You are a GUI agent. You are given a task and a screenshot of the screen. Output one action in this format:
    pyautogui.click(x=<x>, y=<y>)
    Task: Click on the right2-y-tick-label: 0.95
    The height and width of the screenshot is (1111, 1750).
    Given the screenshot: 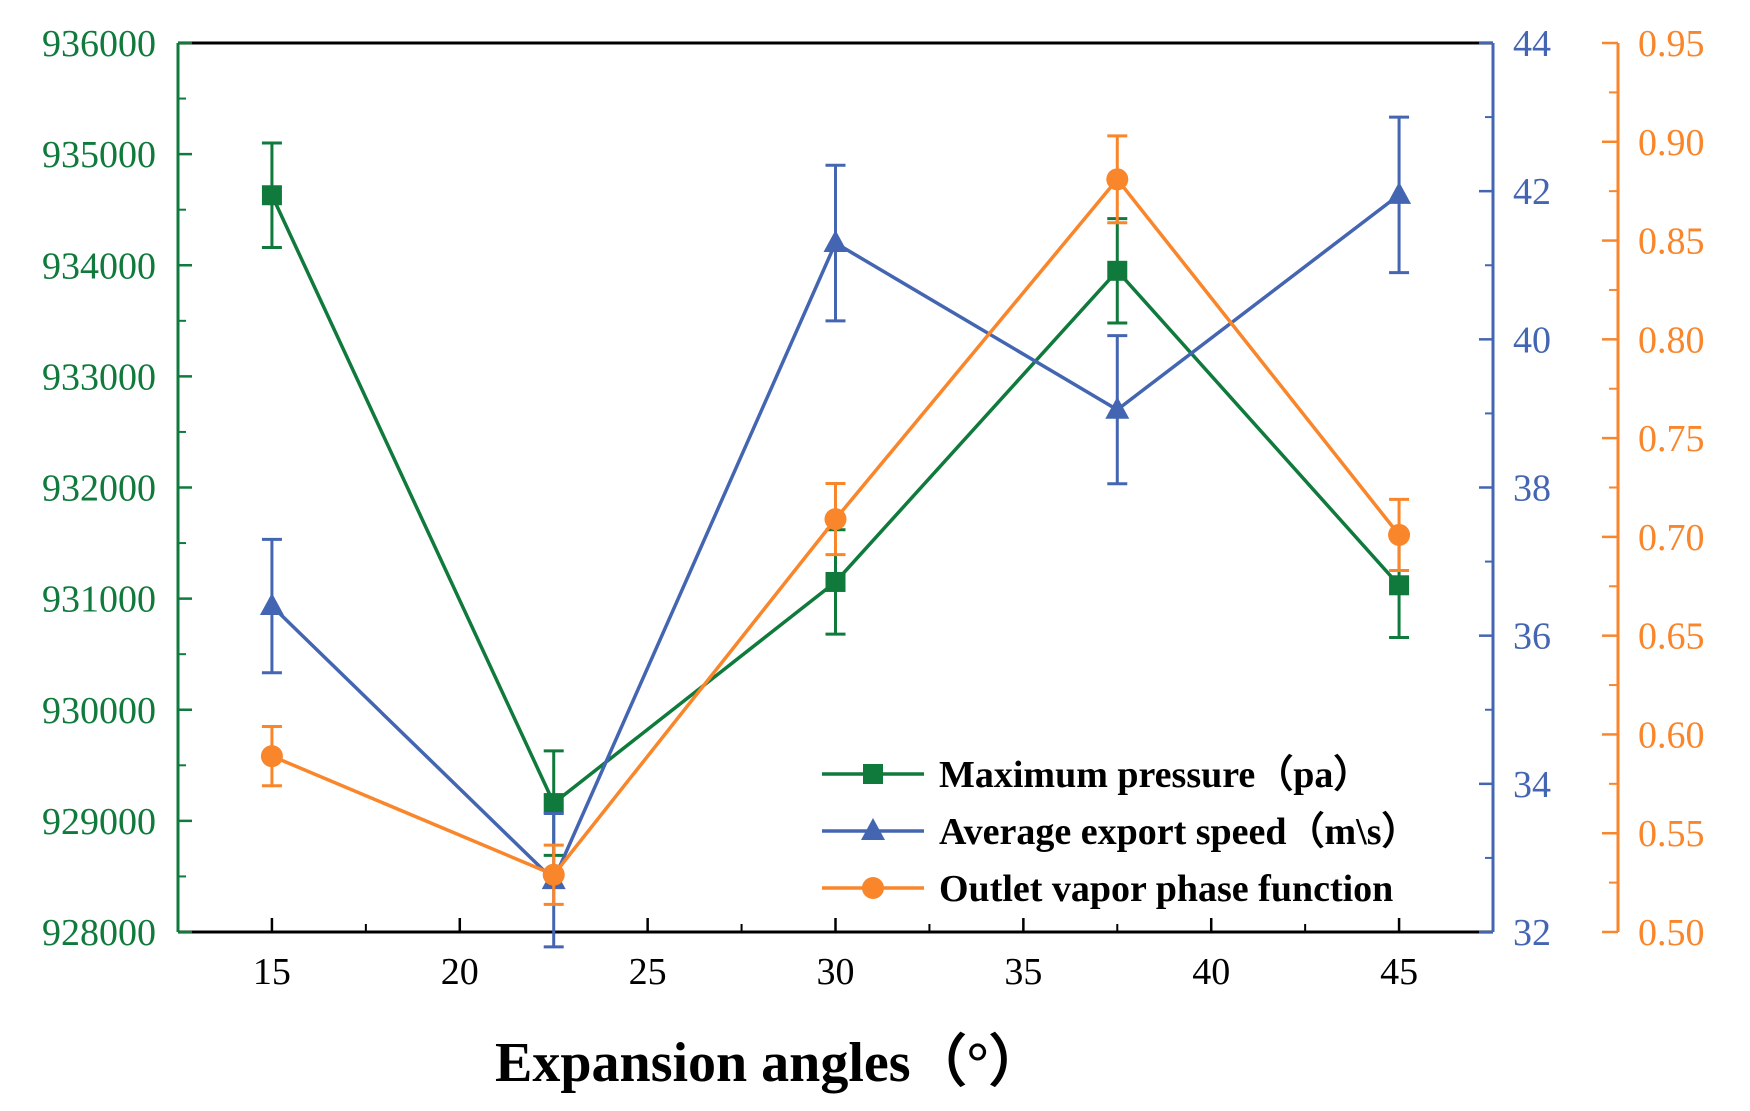 What is the action you would take?
    pyautogui.click(x=1671, y=44)
    